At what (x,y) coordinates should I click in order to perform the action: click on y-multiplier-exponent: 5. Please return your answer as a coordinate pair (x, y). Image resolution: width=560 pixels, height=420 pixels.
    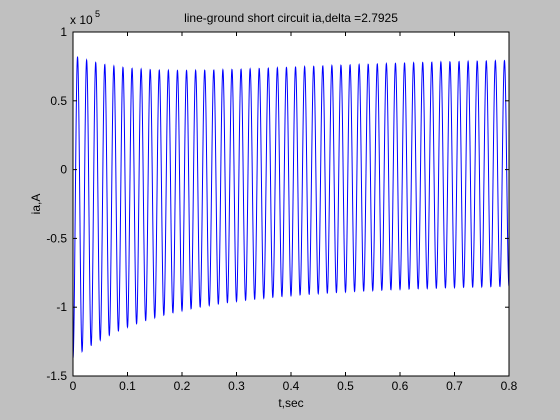
    Looking at the image, I should click on (97, 14).